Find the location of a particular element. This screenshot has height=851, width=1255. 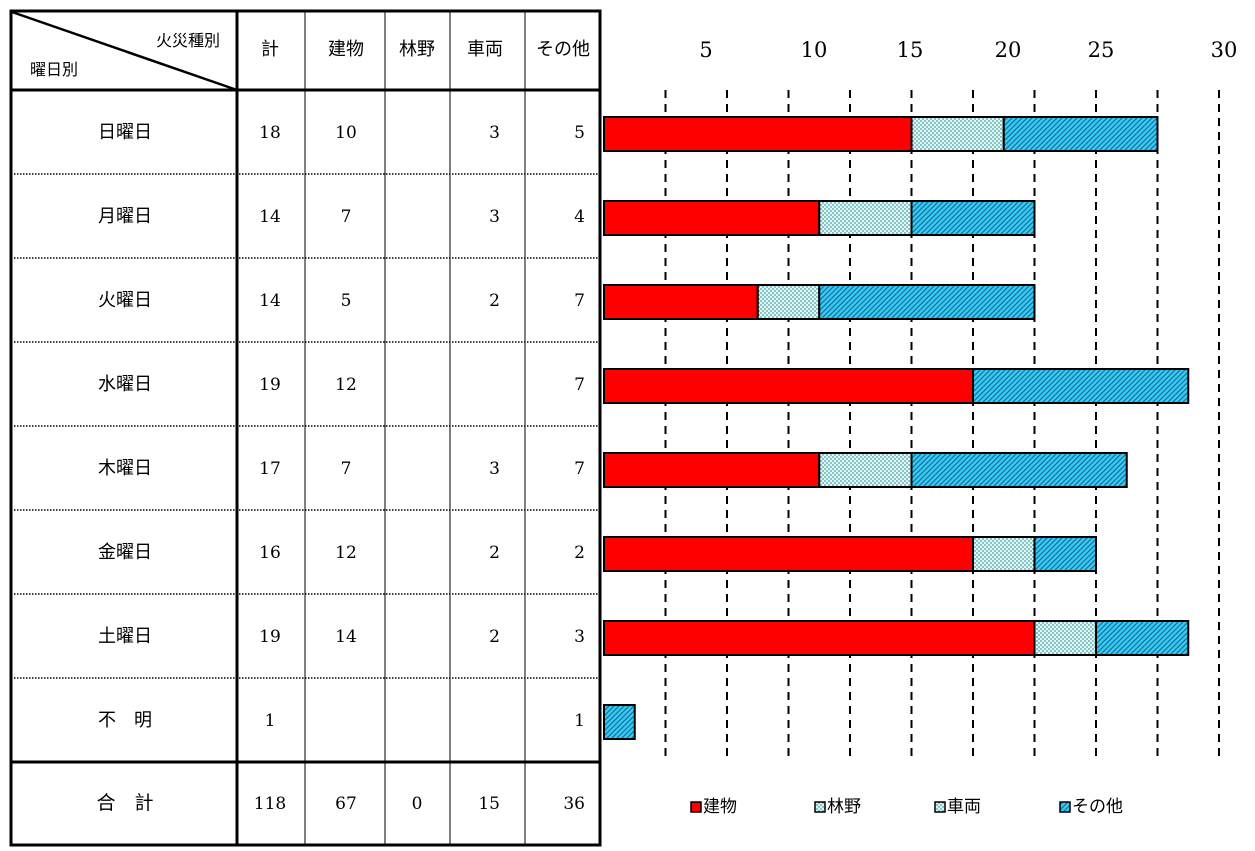

table-cell: 18 is located at coordinates (270, 133).